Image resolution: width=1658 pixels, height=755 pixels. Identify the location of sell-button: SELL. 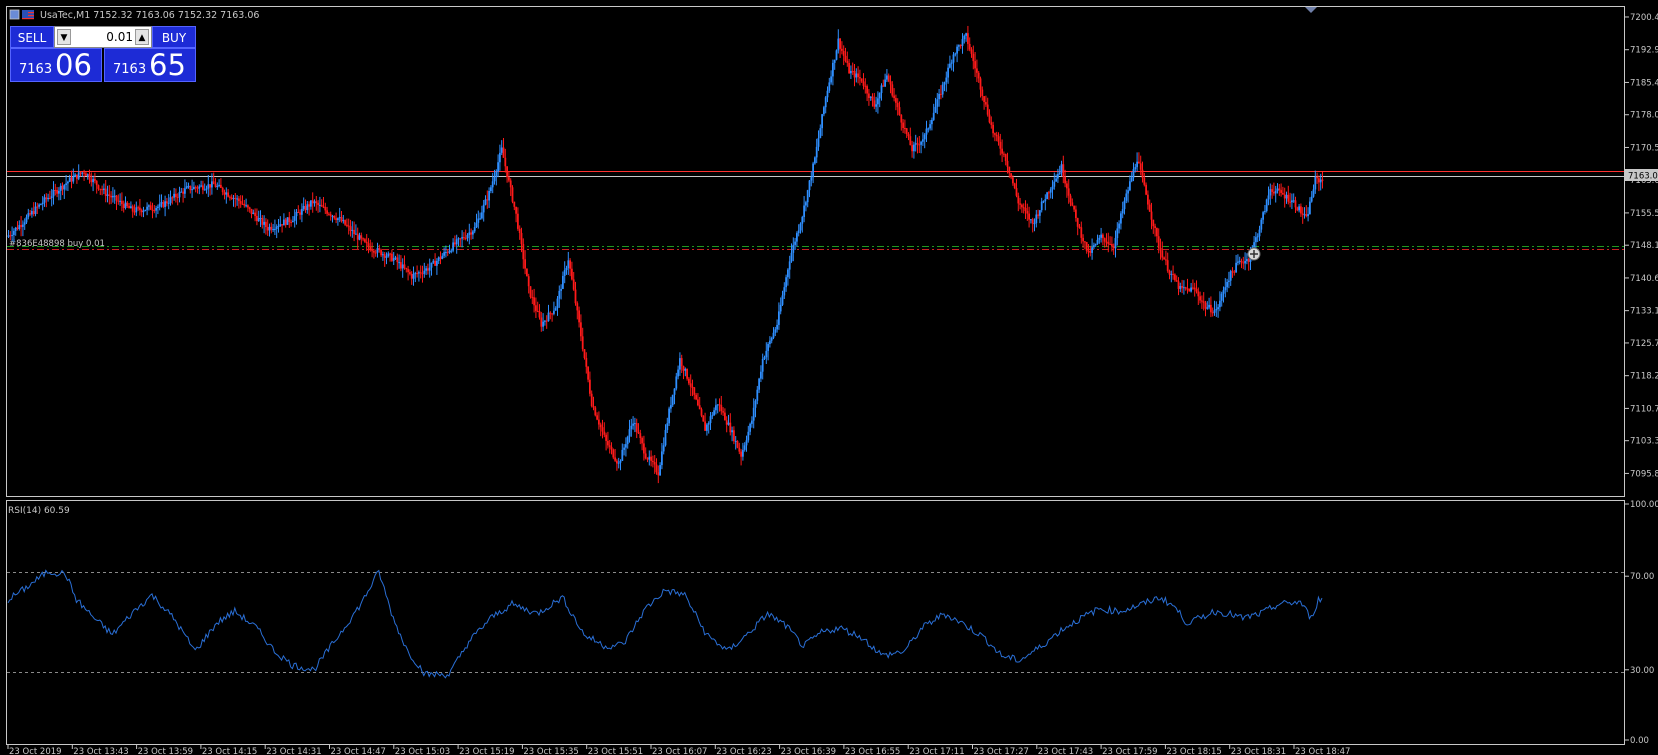
(32, 37).